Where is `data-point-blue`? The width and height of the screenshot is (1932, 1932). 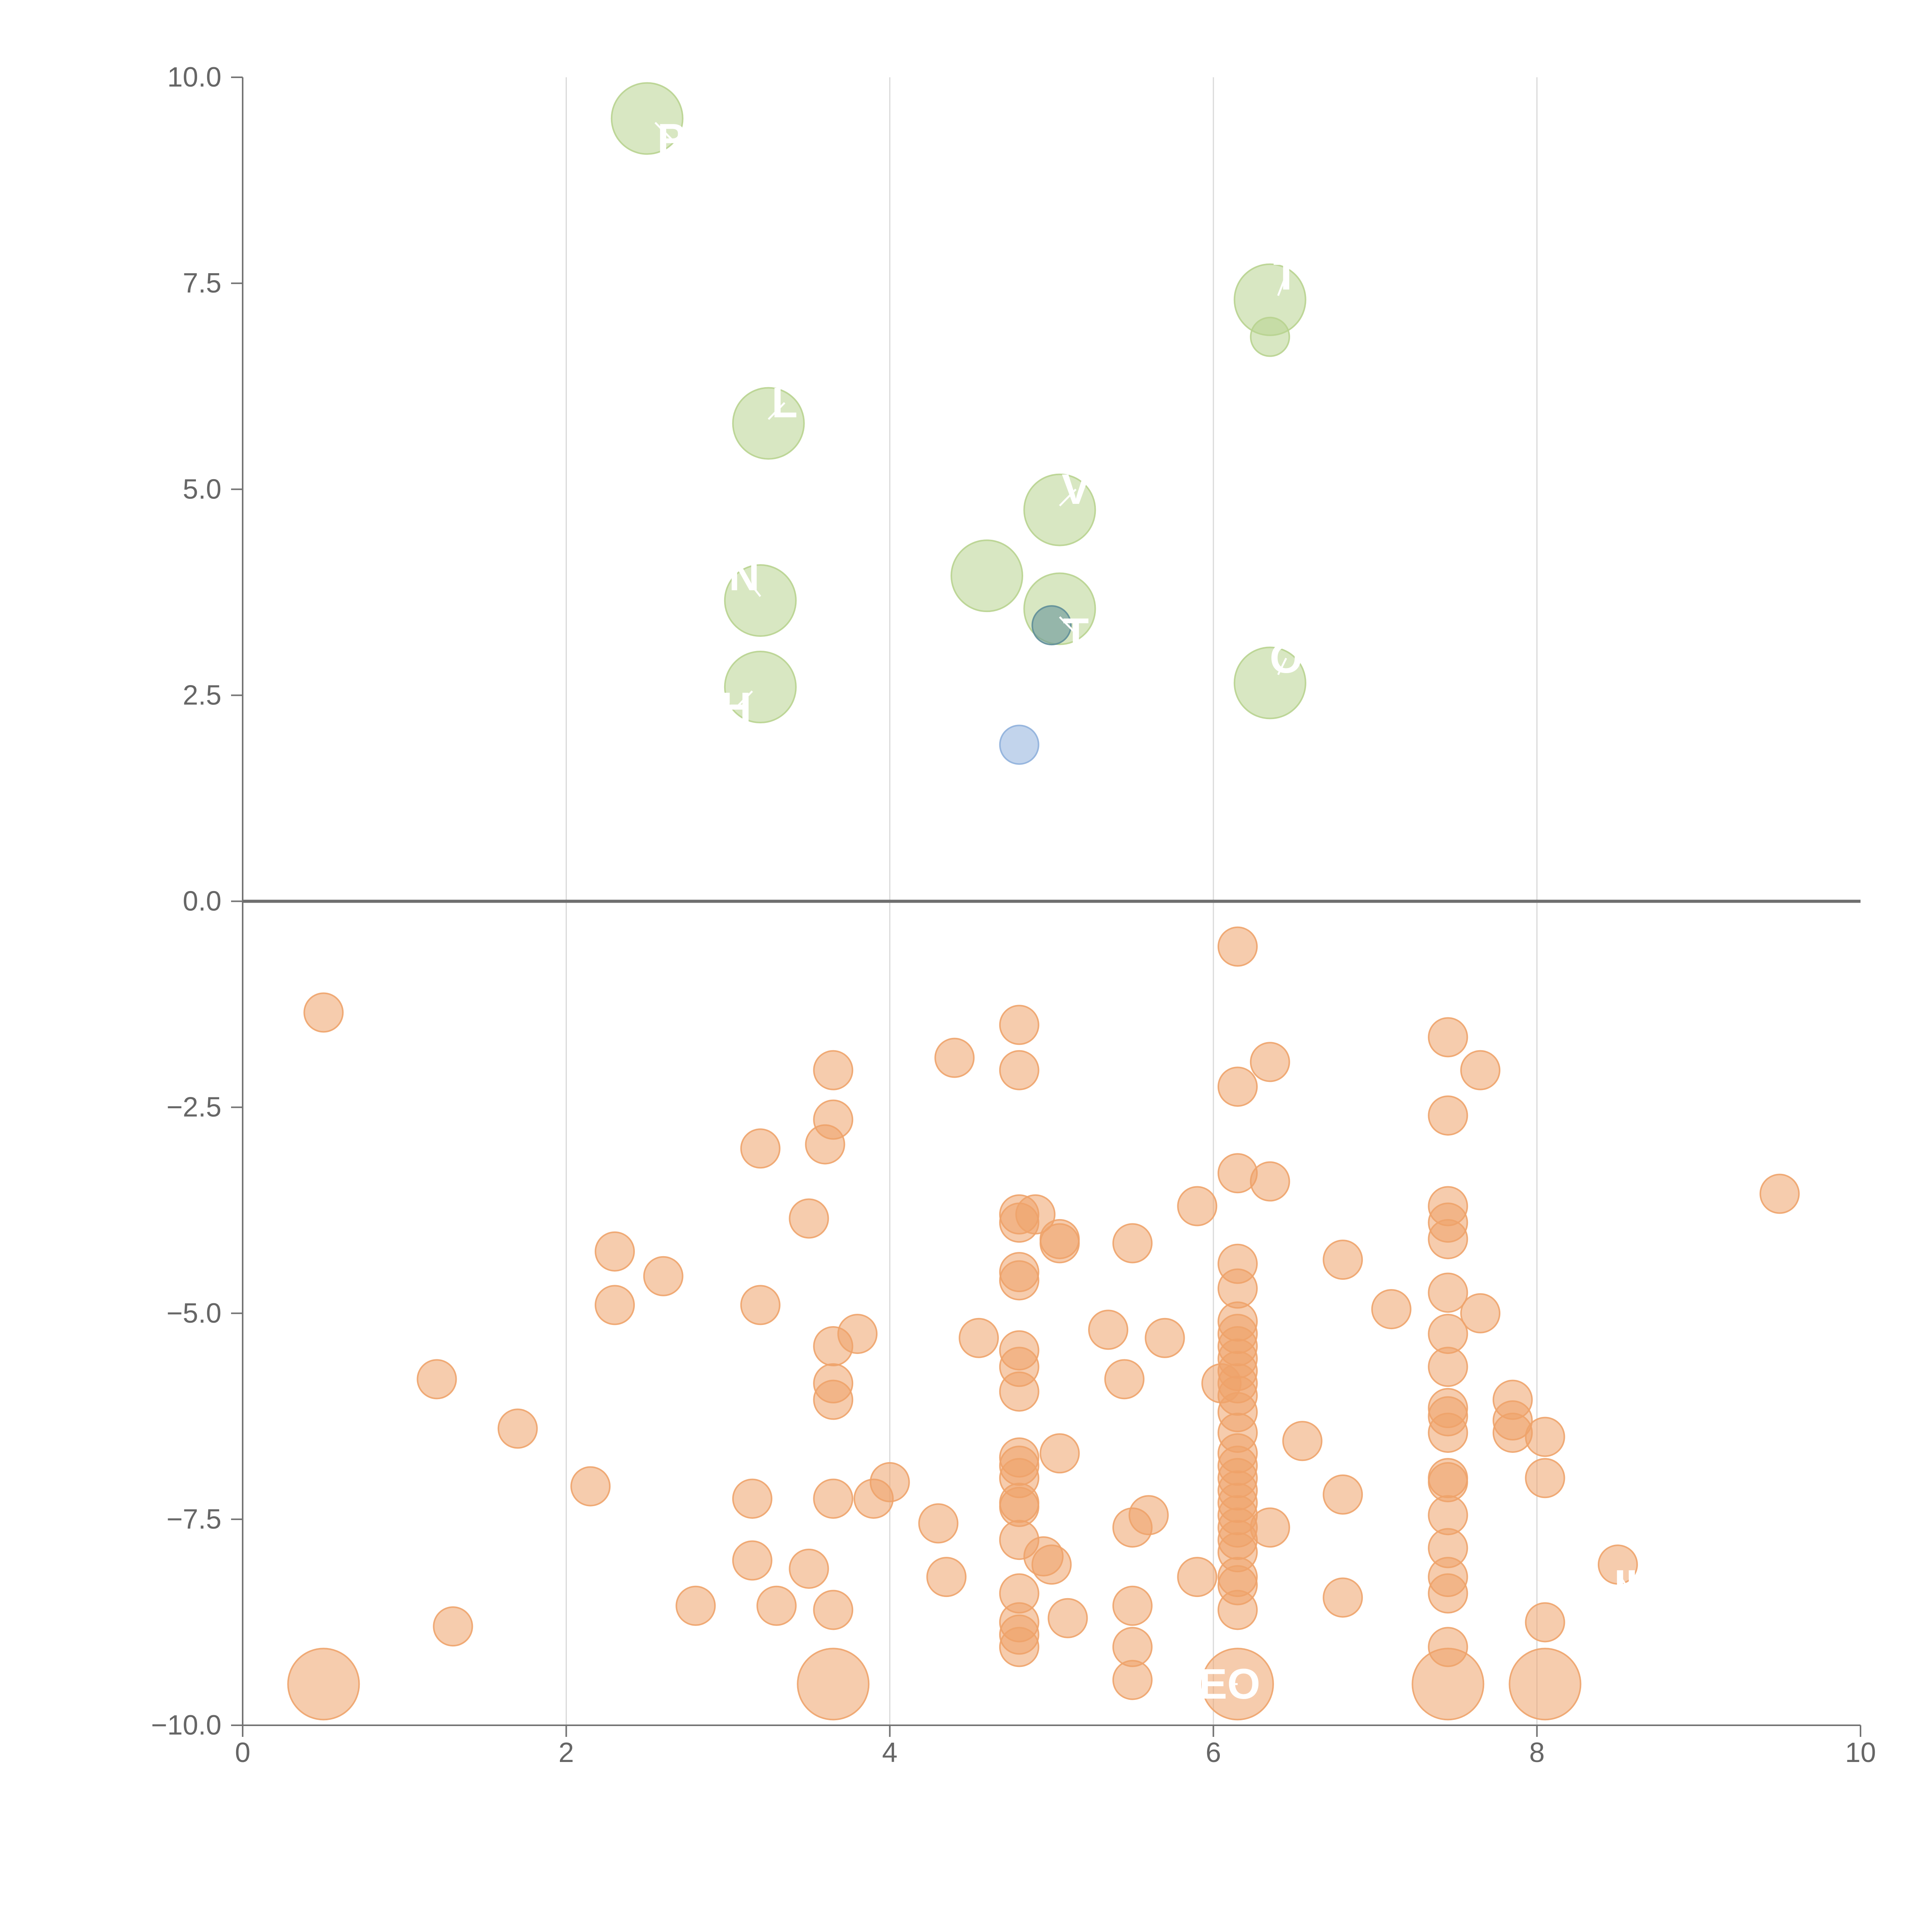 data-point-blue is located at coordinates (1019, 745).